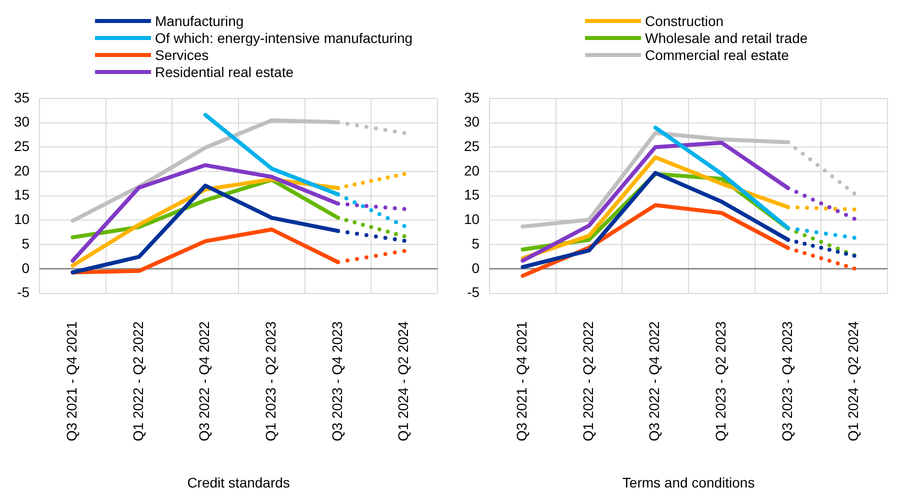 This screenshot has height=500, width=899. Describe the element at coordinates (726, 38) in the screenshot. I see `legend-label: Wholesale and retail trade` at that location.